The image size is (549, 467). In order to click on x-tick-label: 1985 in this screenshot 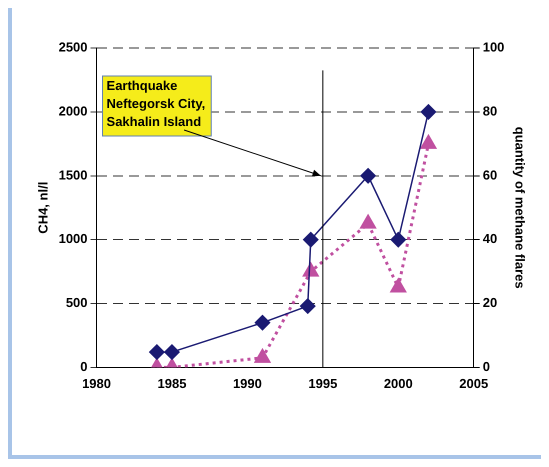, I will do `click(171, 383)`.